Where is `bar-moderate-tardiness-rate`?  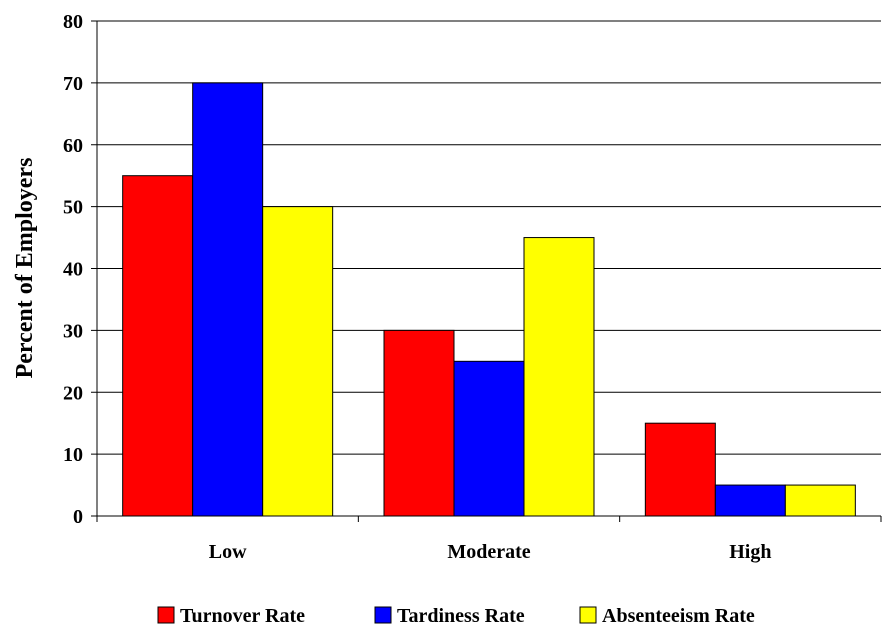 bar-moderate-tardiness-rate is located at coordinates (489, 438).